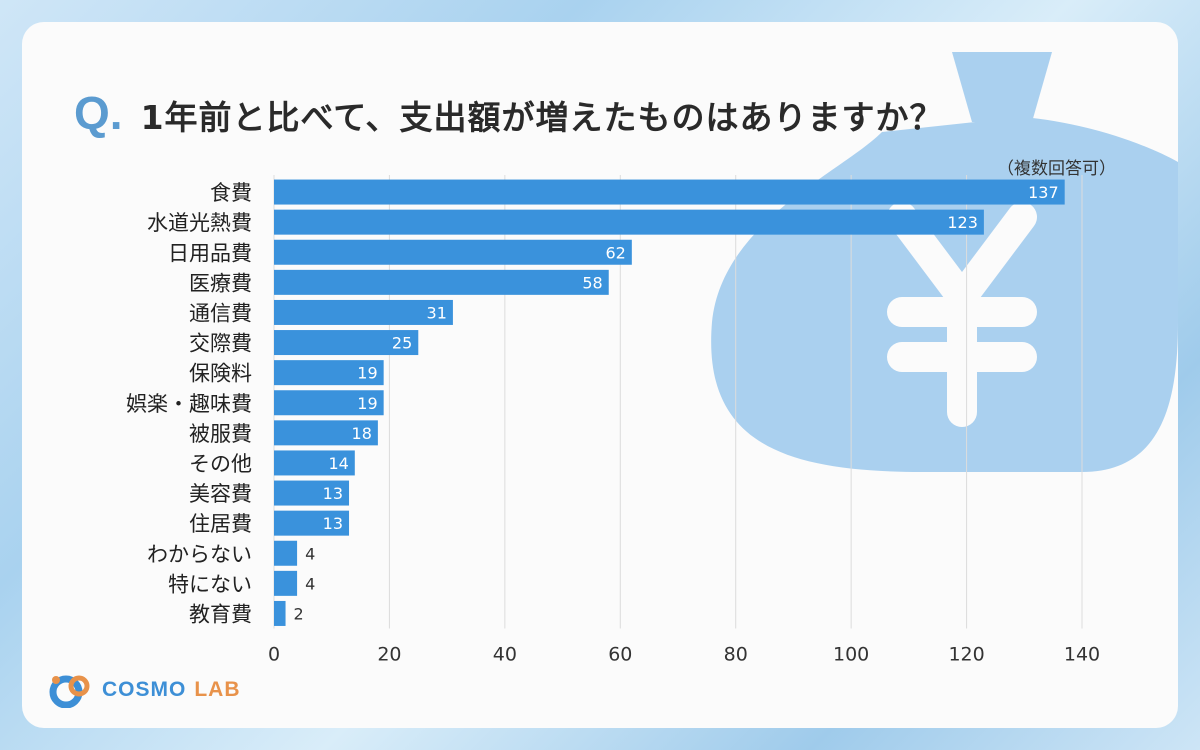 This screenshot has width=1200, height=750. I want to click on chart-subtitle: （複数回答可）, so click(1056, 169).